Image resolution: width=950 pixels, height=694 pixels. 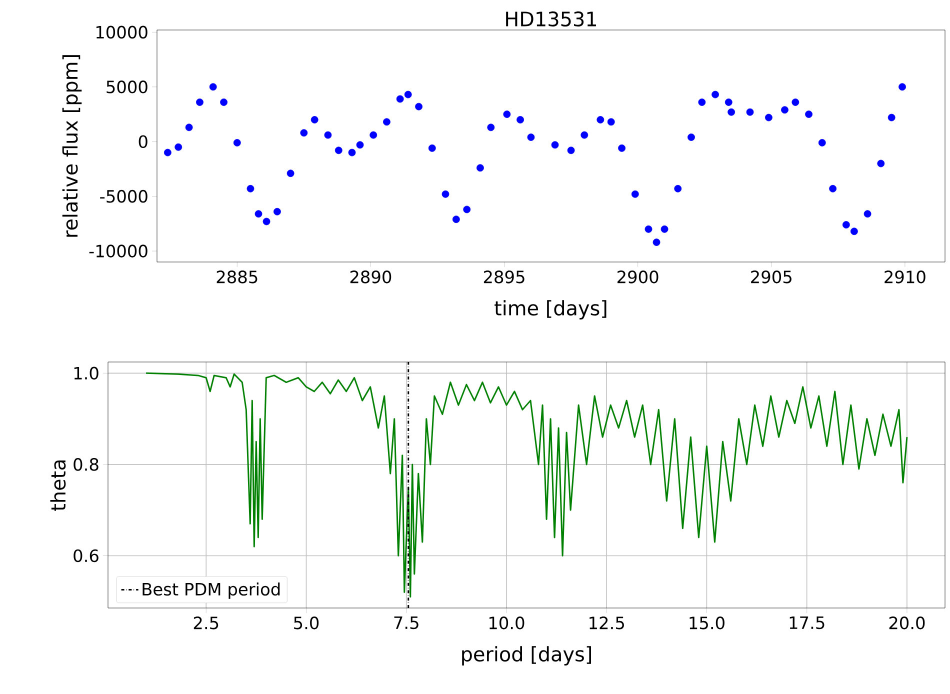 What do you see at coordinates (86, 464) in the screenshot?
I see `y-tick-label: 0.8` at bounding box center [86, 464].